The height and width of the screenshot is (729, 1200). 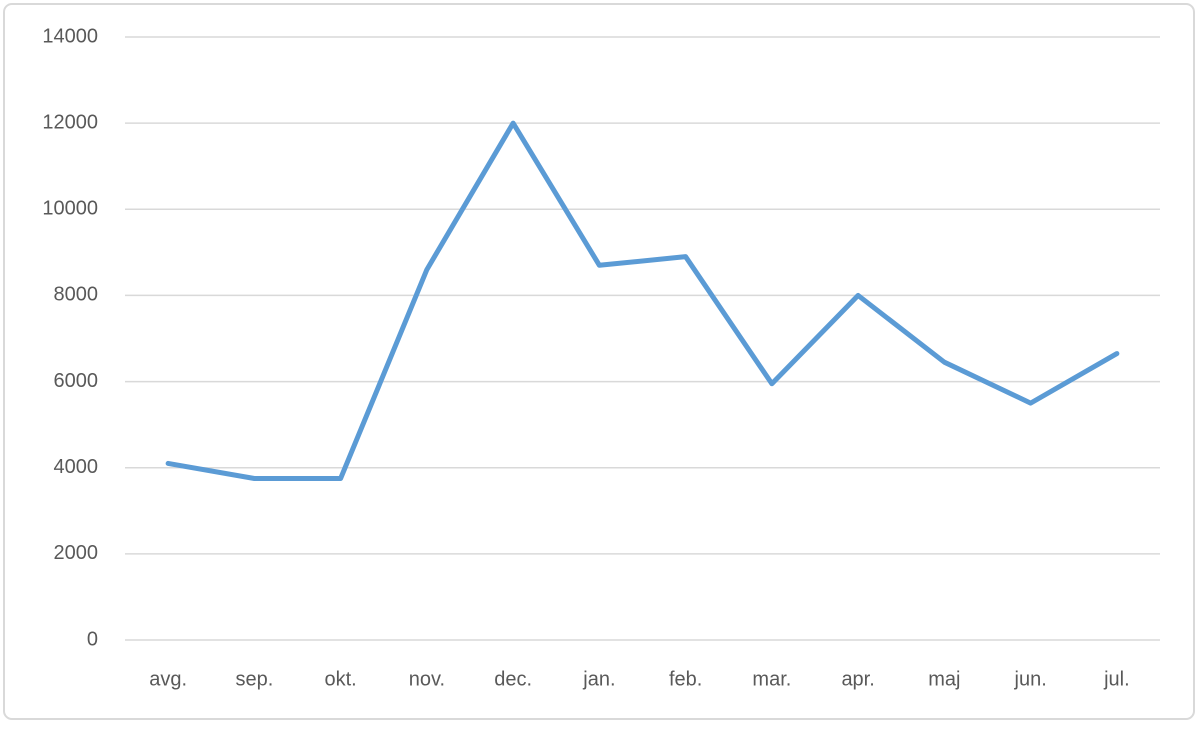 I want to click on x-tick-label: feb., so click(x=685, y=679).